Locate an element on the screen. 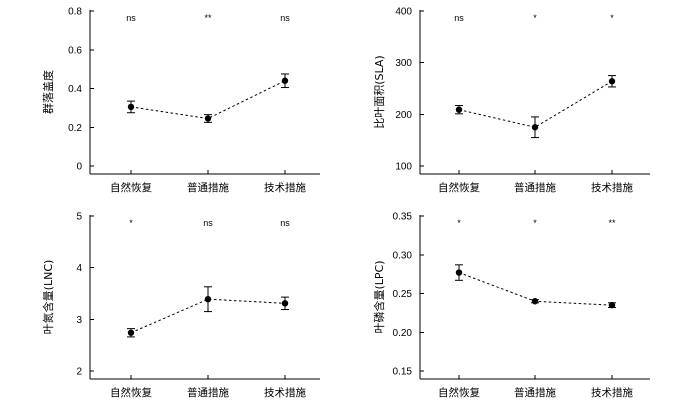 This screenshot has width=700, height=407. y-tick-label: 5 is located at coordinates (79, 217).